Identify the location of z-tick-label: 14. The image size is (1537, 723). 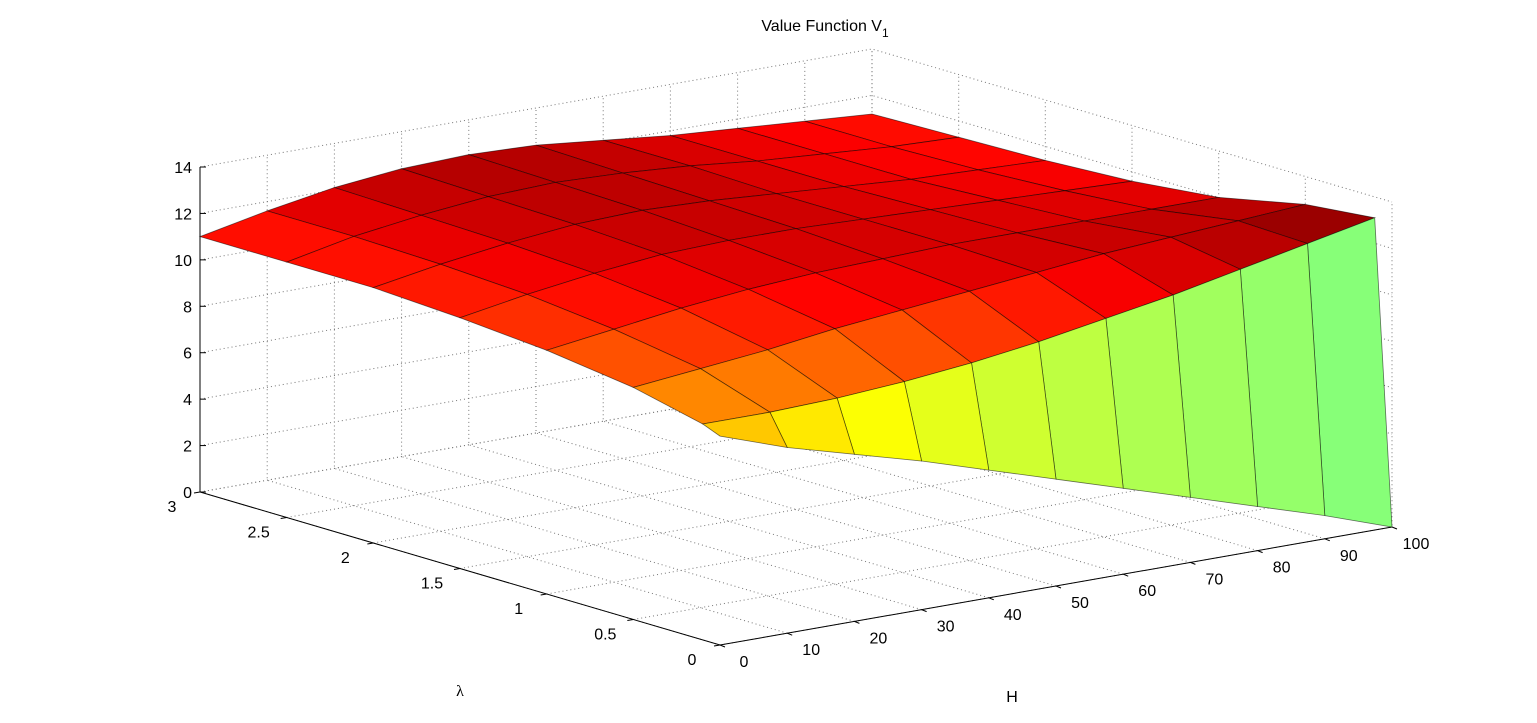
(183, 168).